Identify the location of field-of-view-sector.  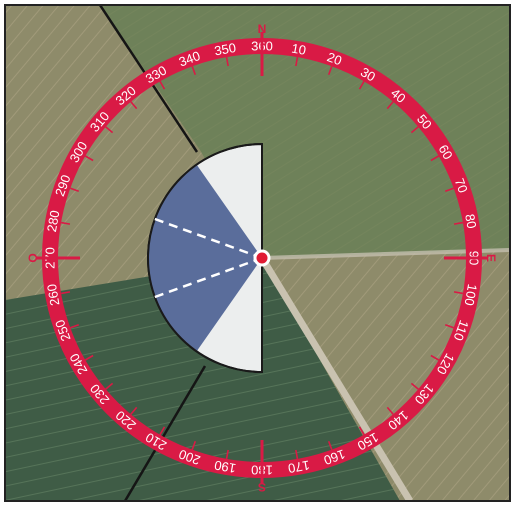
(205, 258).